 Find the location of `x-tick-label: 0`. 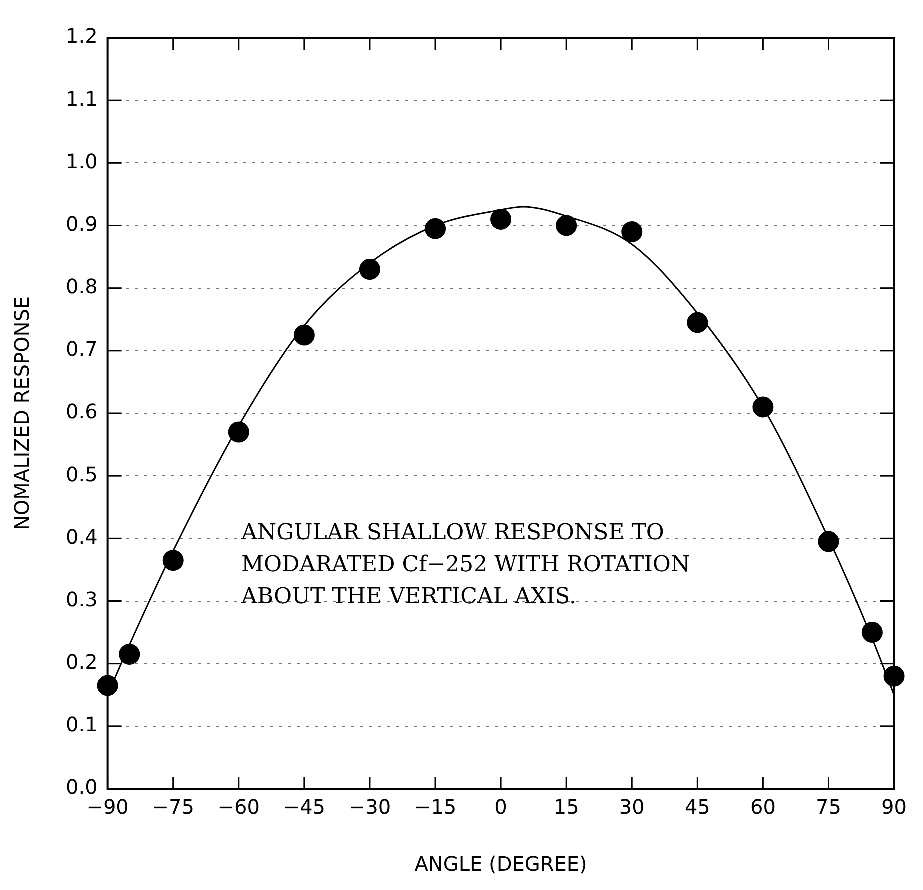

x-tick-label: 0 is located at coordinates (501, 807).